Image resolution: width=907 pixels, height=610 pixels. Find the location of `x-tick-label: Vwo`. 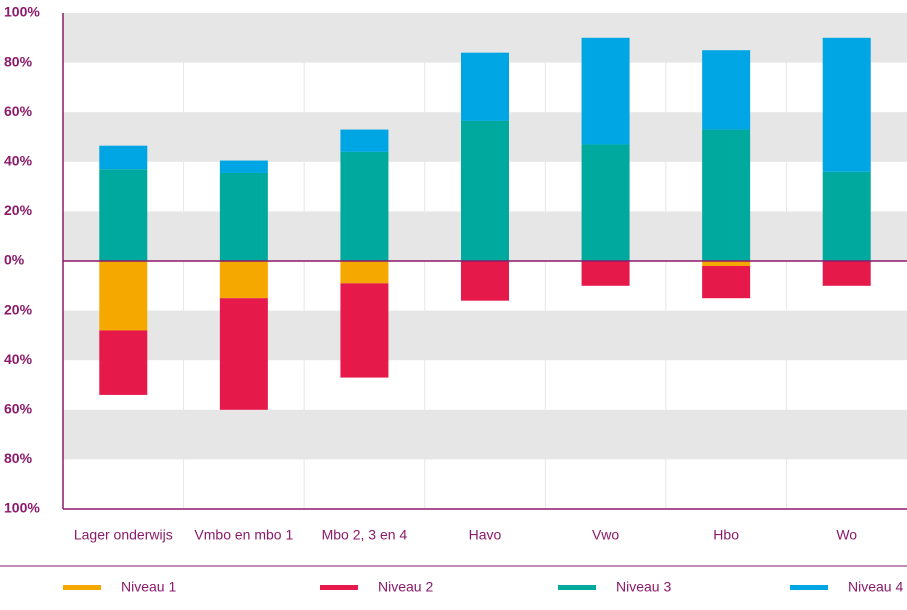

x-tick-label: Vwo is located at coordinates (605, 535).